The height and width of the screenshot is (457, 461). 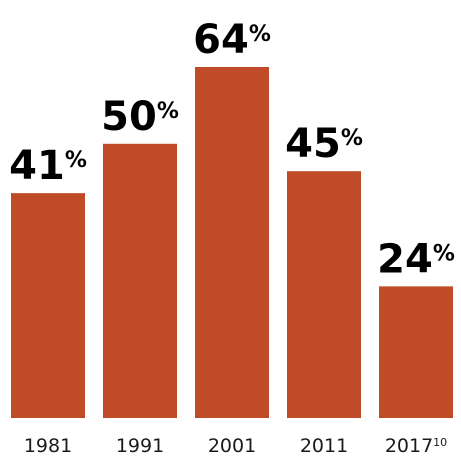 What do you see at coordinates (140, 280) in the screenshot?
I see `bar-1991` at bounding box center [140, 280].